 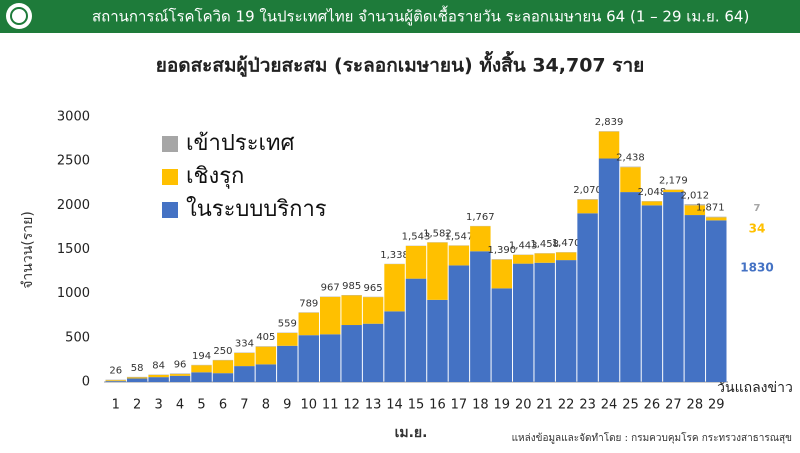 I want to click on x-tick-label: 14, so click(x=394, y=405).